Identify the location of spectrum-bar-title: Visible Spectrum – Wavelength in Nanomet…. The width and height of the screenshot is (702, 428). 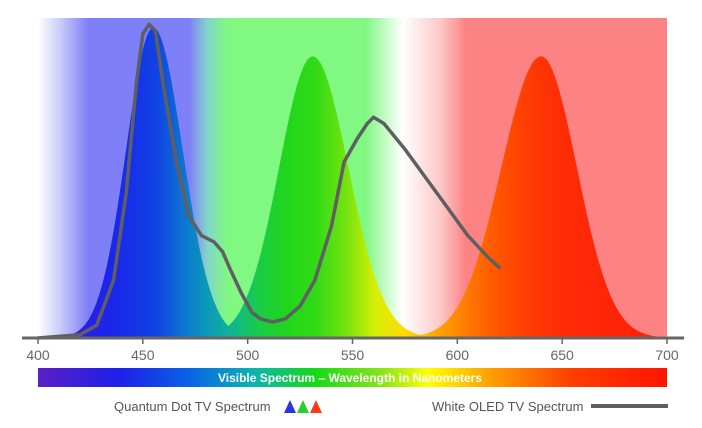
(350, 378).